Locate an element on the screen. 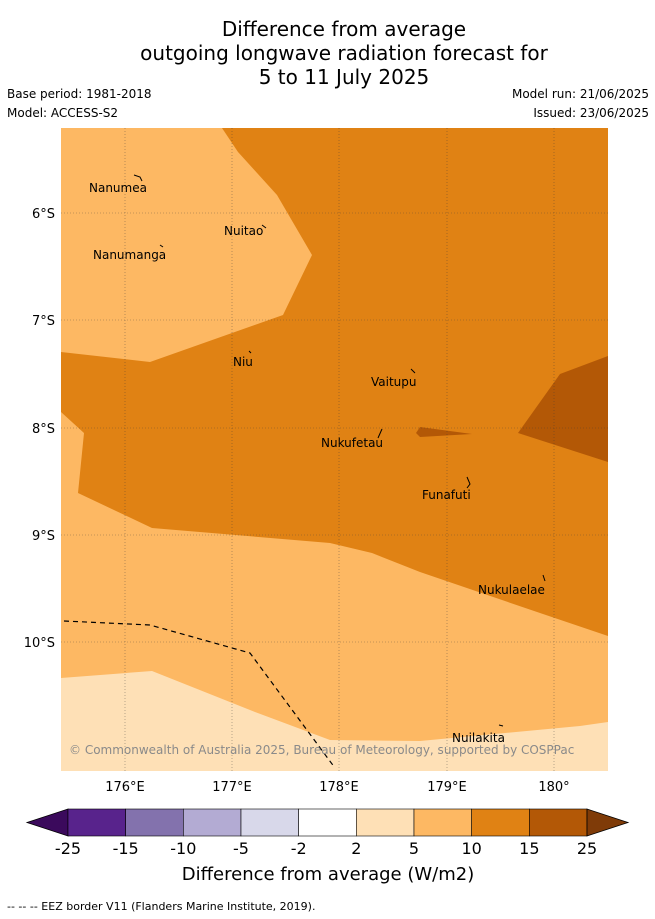 Image resolution: width=655 pixels, height=919 pixels. title-line-2: outgoing longwave radiation forecast for is located at coordinates (344, 53).